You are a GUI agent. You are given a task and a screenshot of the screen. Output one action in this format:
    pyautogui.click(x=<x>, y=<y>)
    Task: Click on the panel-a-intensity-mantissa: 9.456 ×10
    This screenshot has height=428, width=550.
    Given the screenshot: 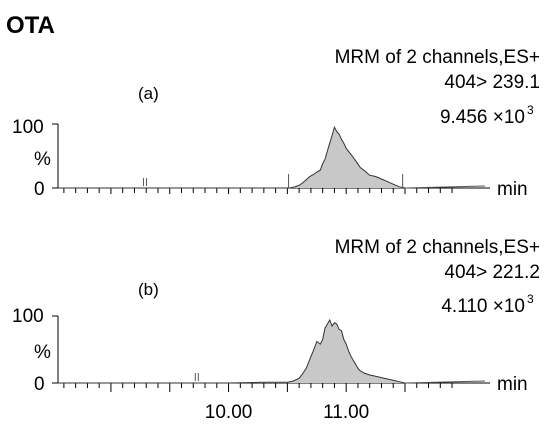 What is the action you would take?
    pyautogui.click(x=482, y=117)
    